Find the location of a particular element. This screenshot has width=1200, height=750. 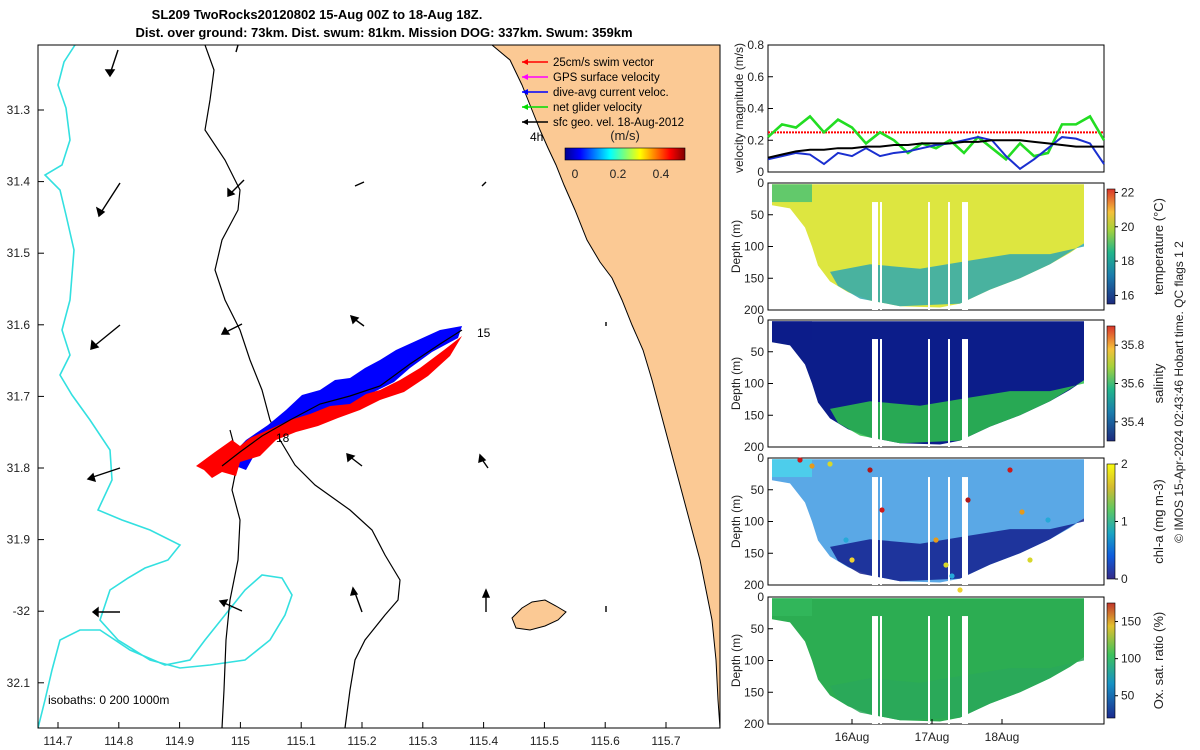

isobath-0m is located at coordinates (231, 578).